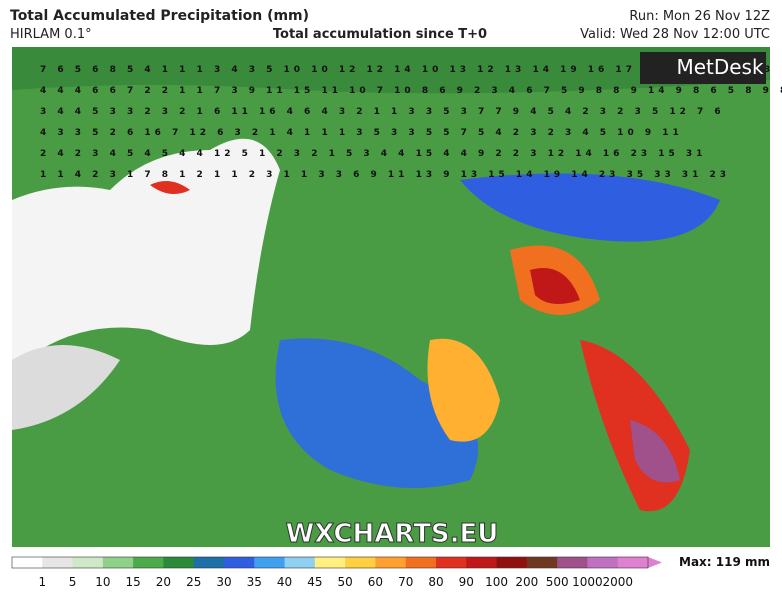  Describe the element at coordinates (73, 582) in the screenshot. I see `colorbar-tick-label: 5` at that location.